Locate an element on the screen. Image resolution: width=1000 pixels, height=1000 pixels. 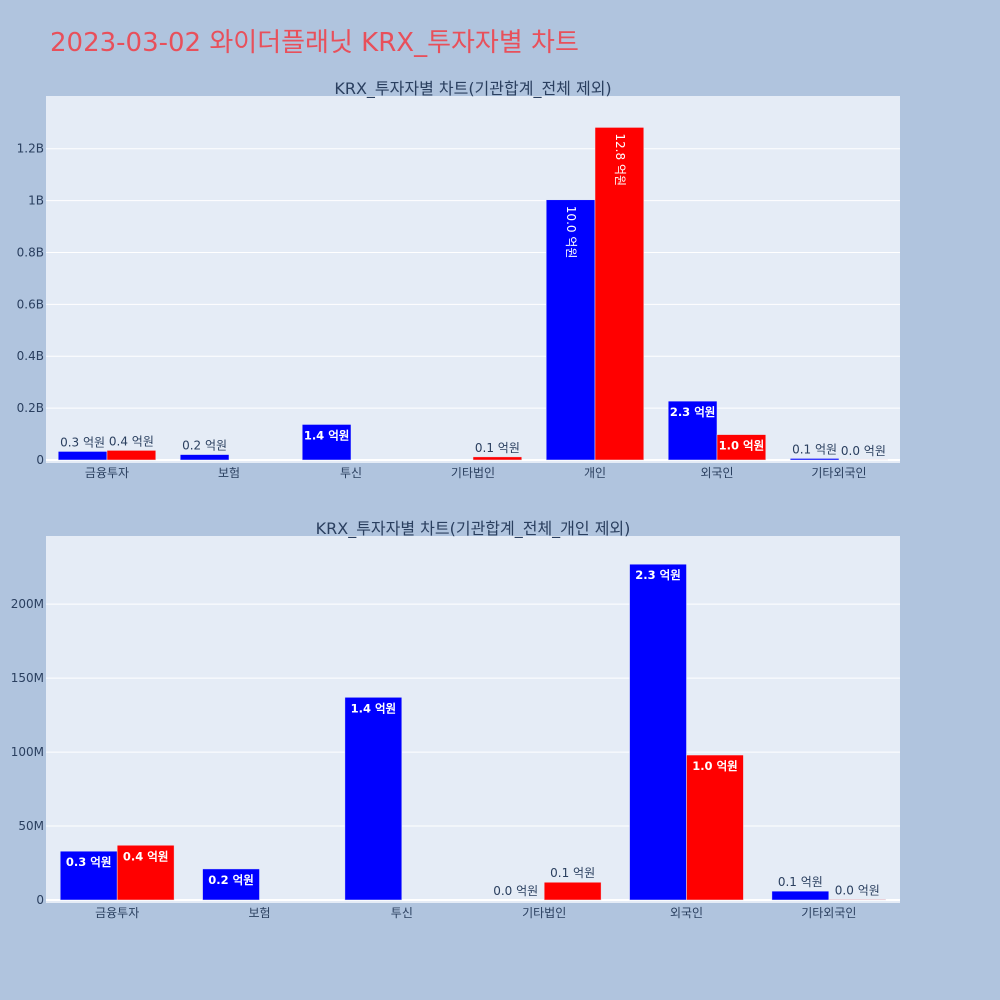
y-tick-label: 1.2B is located at coordinates (30, 149).